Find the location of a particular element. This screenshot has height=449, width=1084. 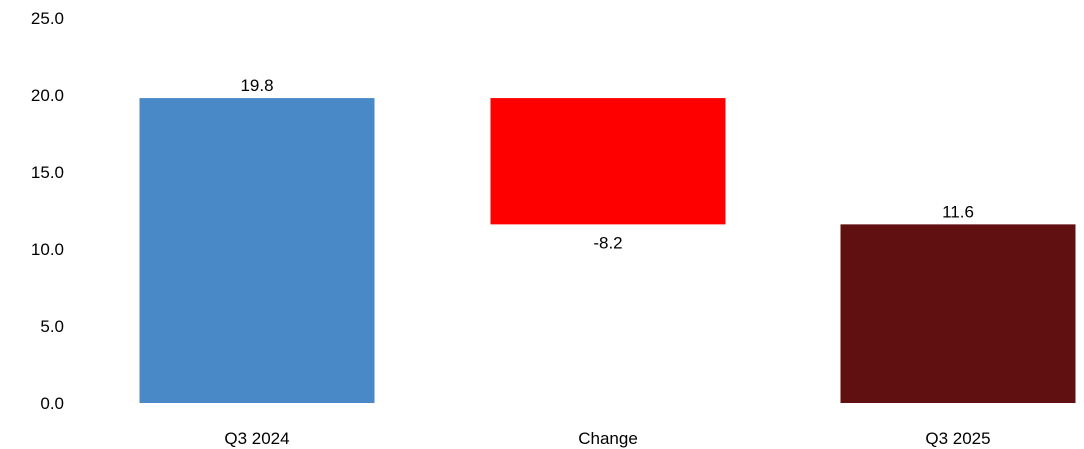

data-label: 19.8 is located at coordinates (256, 85).